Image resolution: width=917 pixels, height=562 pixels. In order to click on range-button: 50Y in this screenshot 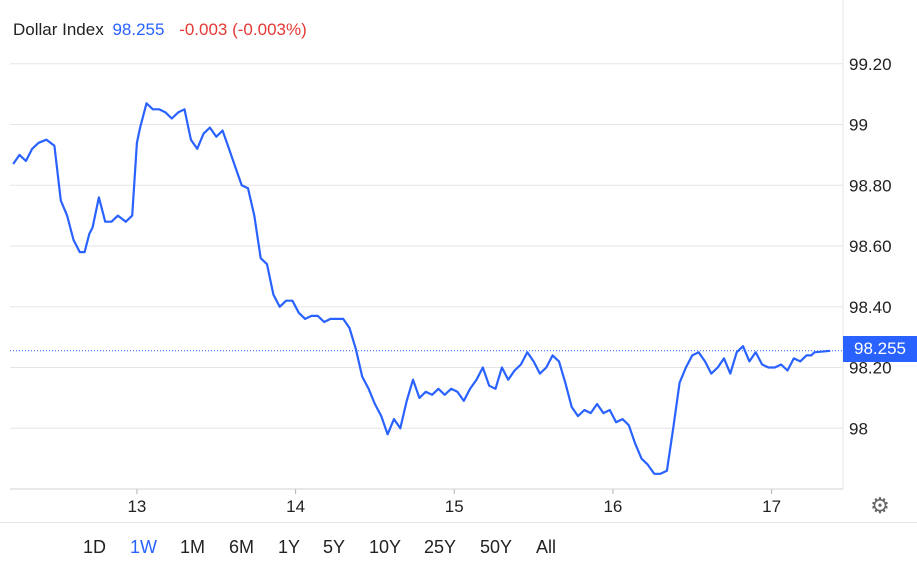, I will do `click(496, 547)`.